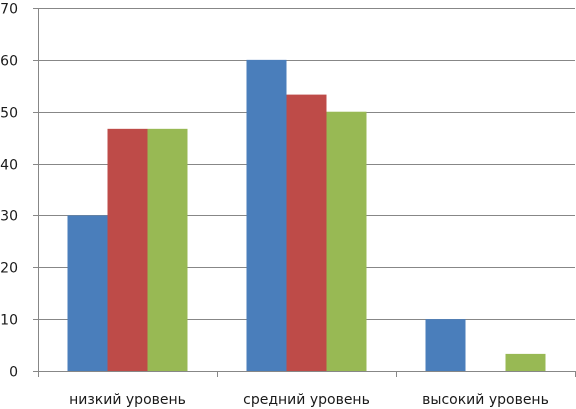 The image size is (576, 409). Describe the element at coordinates (13, 373) in the screenshot. I see `y-tick-label: 0` at that location.